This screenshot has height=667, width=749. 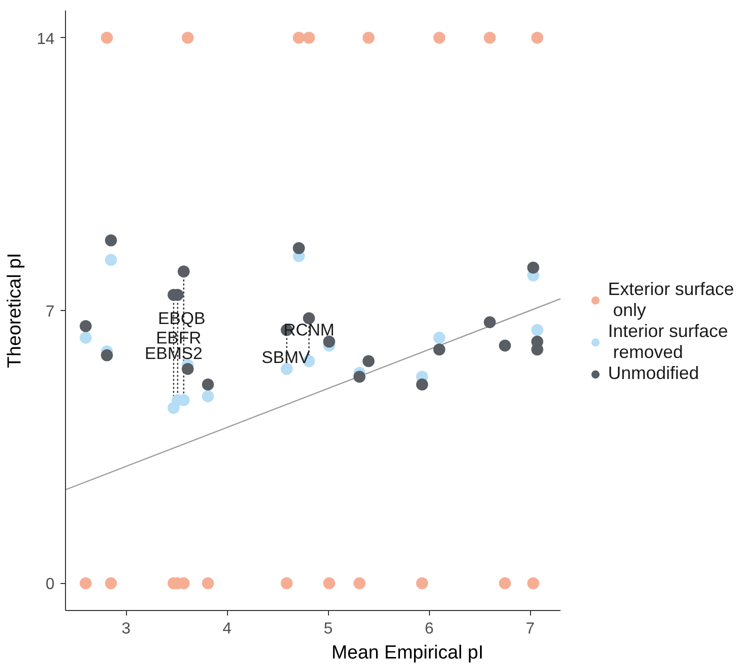 What do you see at coordinates (654, 373) in the screenshot?
I see `legend-label: Unmodified` at bounding box center [654, 373].